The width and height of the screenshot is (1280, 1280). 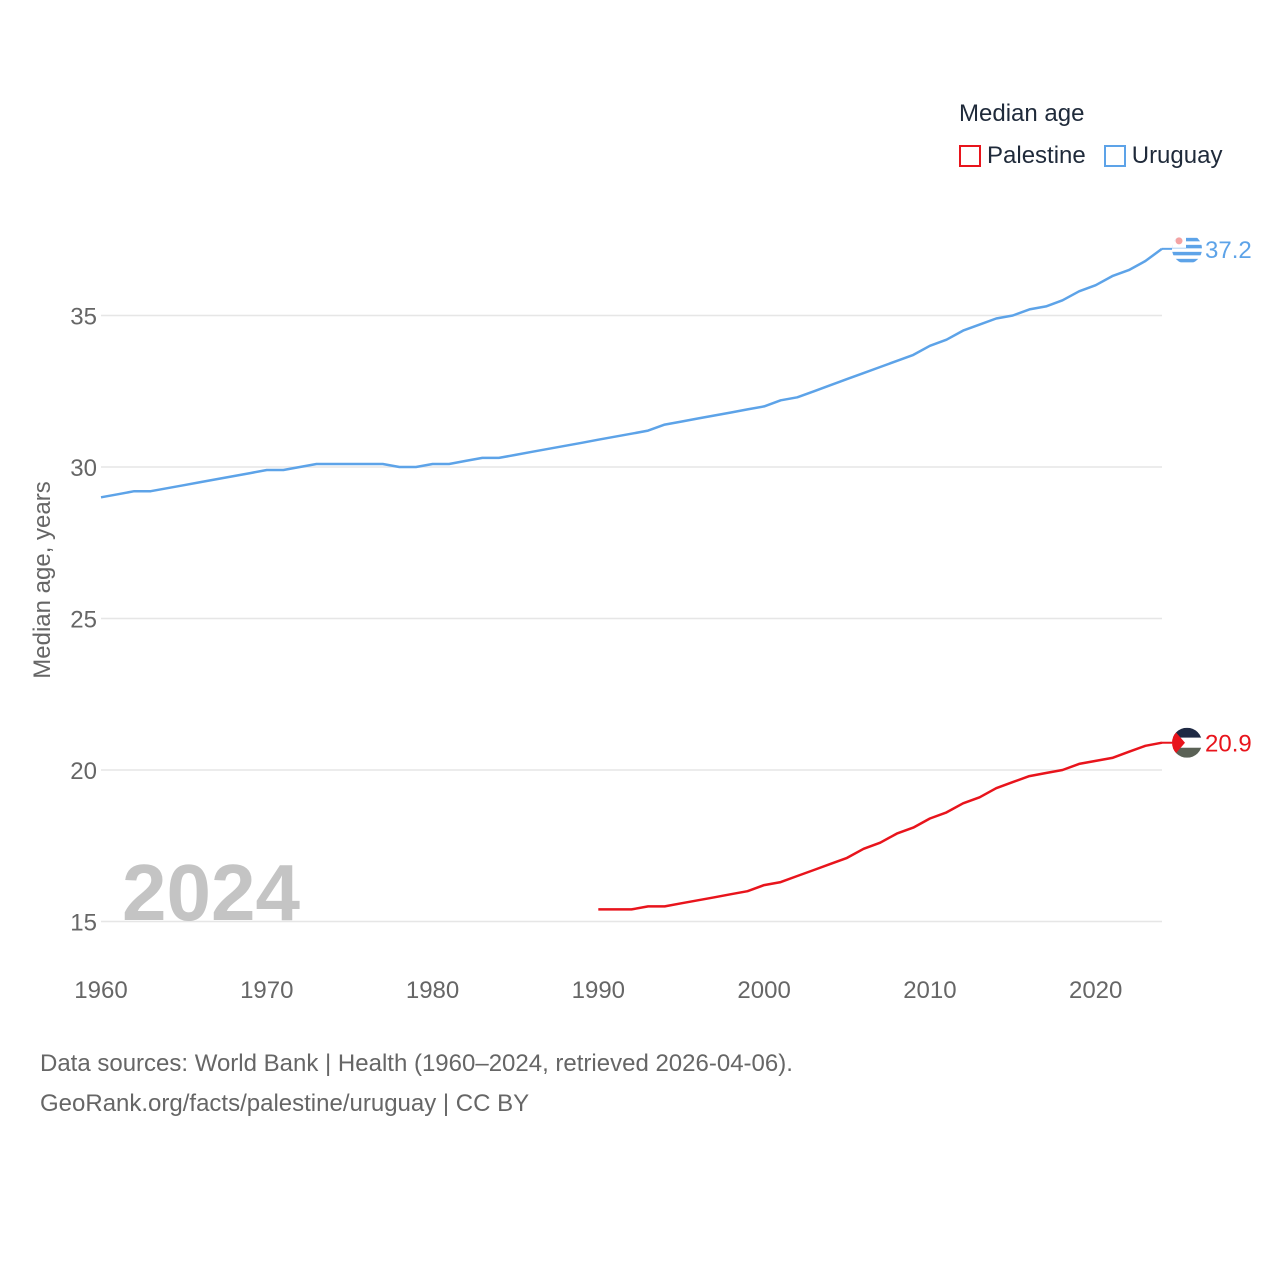 What do you see at coordinates (1090, 156) in the screenshot?
I see `legend: Palestine Uruguay` at bounding box center [1090, 156].